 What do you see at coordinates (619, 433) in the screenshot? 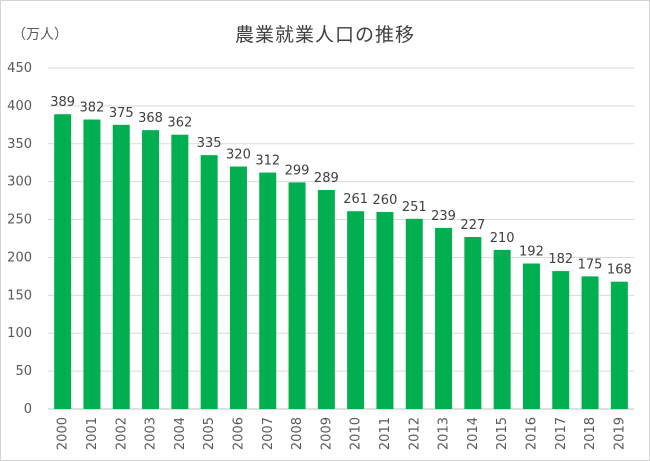
I see `x-tick-label: 2019` at bounding box center [619, 433].